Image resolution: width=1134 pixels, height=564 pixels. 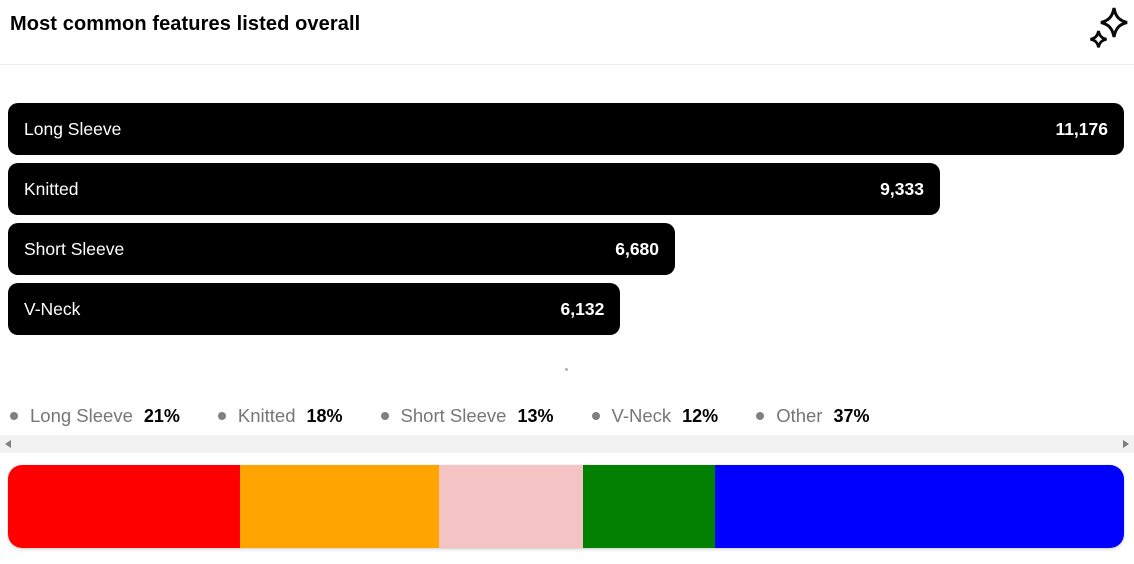 I want to click on legend-percent: 13%, so click(x=535, y=415).